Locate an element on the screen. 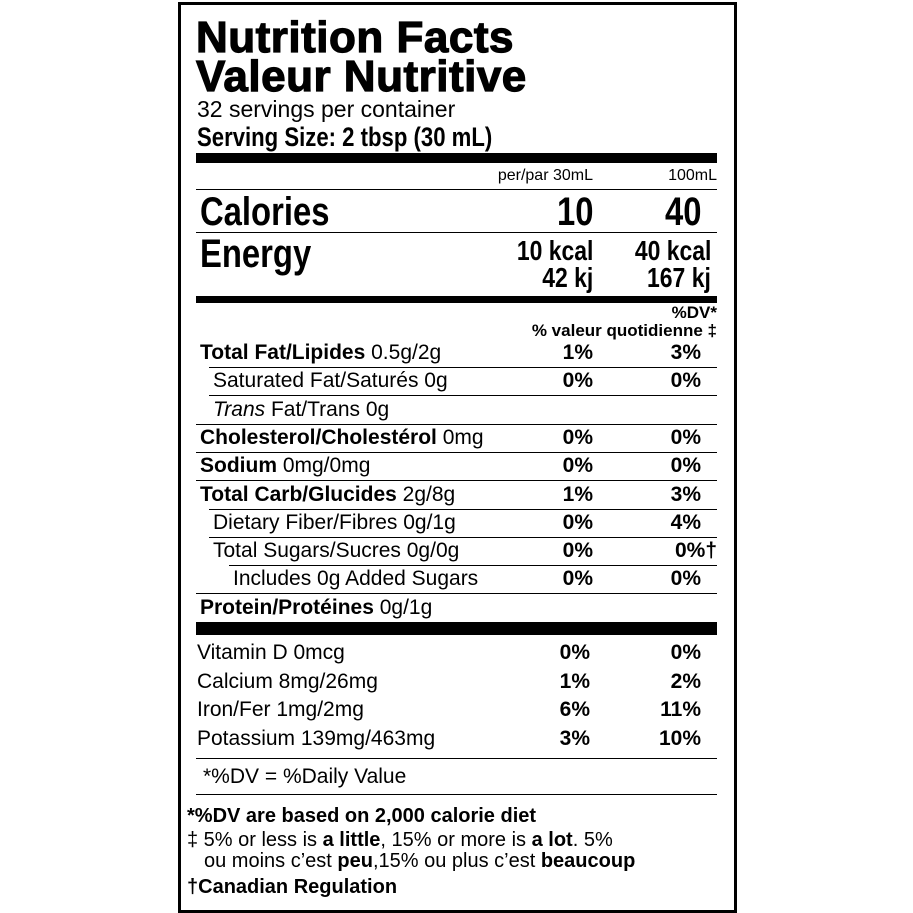 This screenshot has height=913, width=913. nutrient-row: Total Fat/Lipides 0.5g/2g is located at coordinates (320, 353).